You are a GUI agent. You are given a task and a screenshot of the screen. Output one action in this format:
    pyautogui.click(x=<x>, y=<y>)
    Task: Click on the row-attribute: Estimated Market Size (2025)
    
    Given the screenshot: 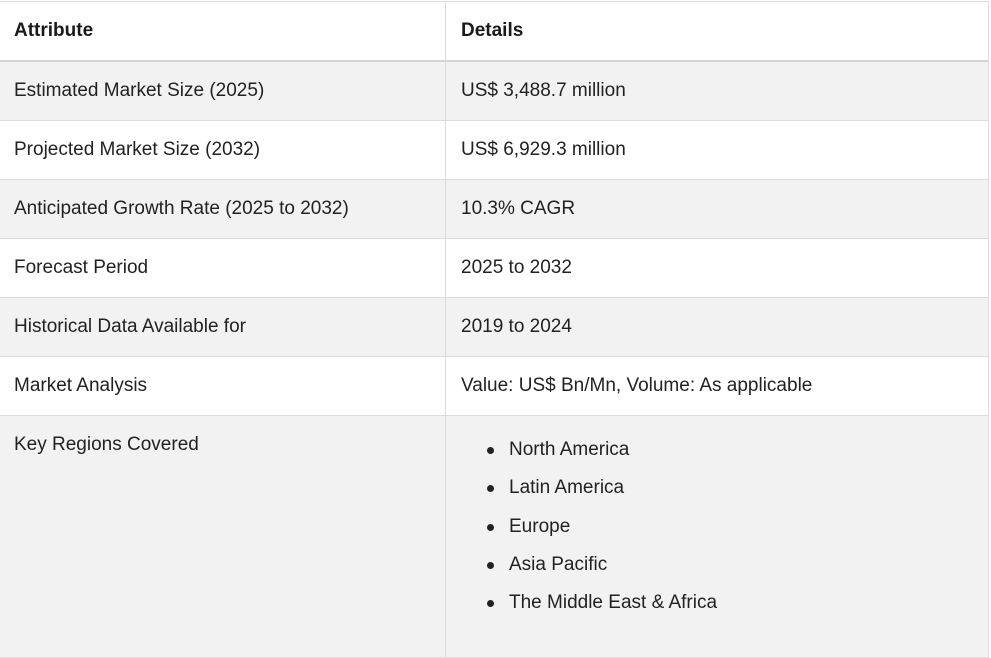 What is the action you would take?
    pyautogui.click(x=223, y=91)
    